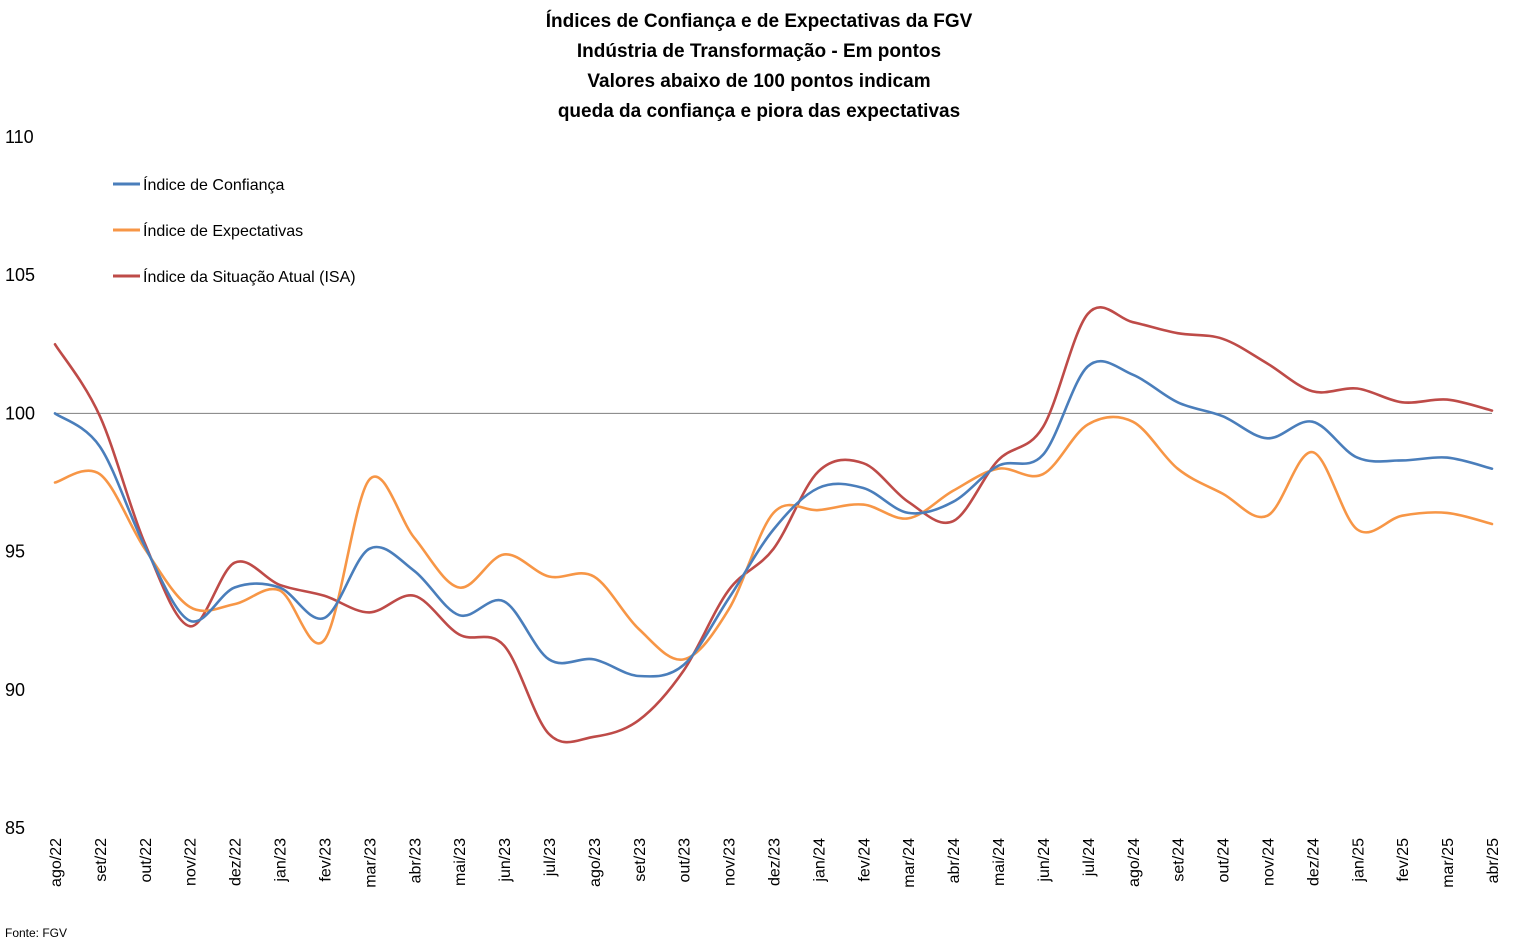  I want to click on x-tick-label: dez/23, so click(775, 862).